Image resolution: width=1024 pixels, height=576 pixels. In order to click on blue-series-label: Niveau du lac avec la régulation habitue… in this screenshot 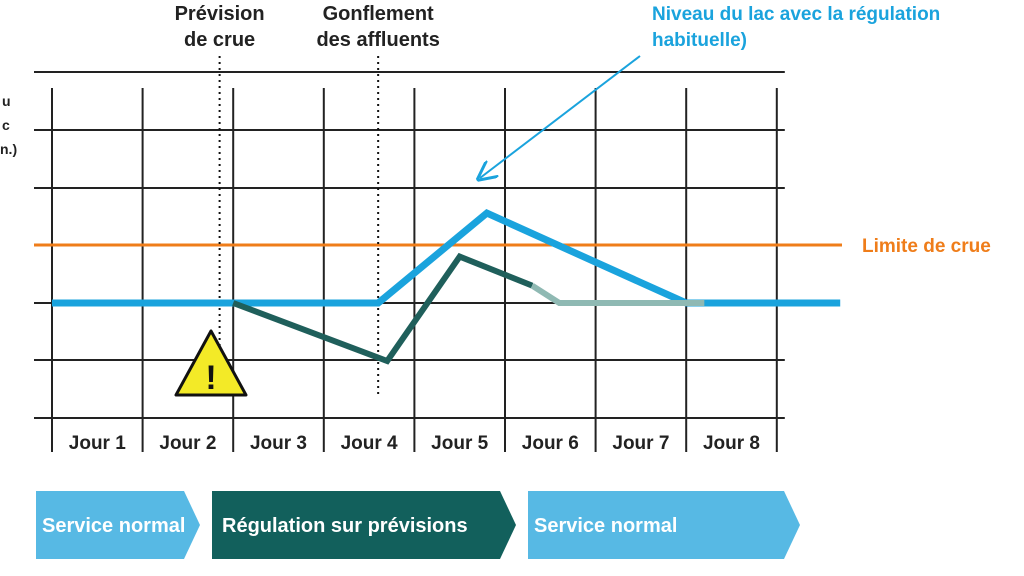, I will do `click(710, 91)`.